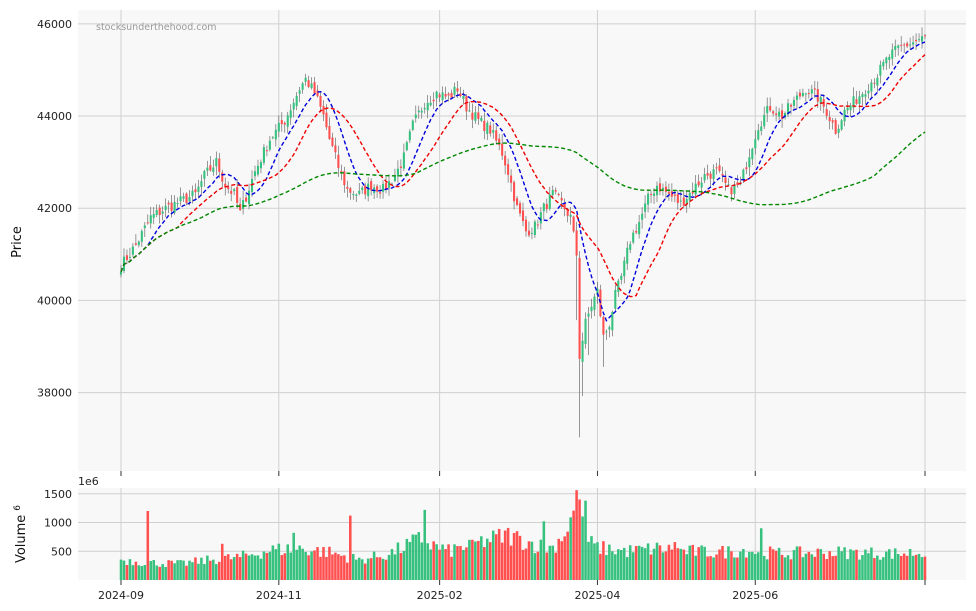 The image size is (976, 611). Describe the element at coordinates (21, 539) in the screenshot. I see `volume-axis-label-text: Volume` at that location.